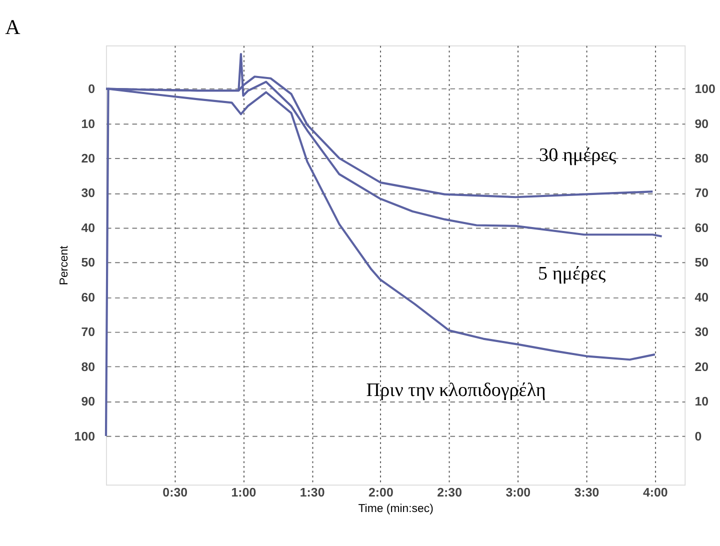 This screenshot has height=546, width=720. Describe the element at coordinates (701, 227) in the screenshot. I see `y2-tick-label: 60` at that location.